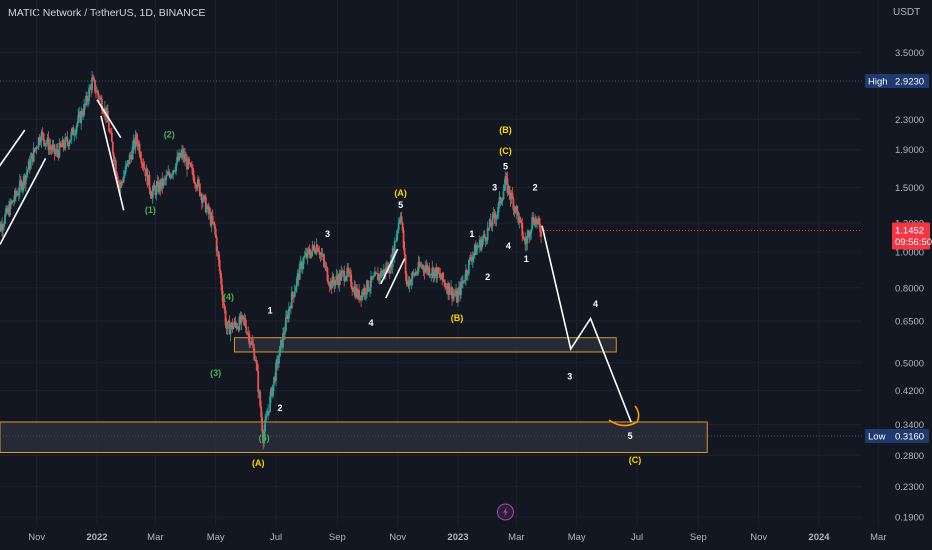  Describe the element at coordinates (913, 242) in the screenshot. I see `countdown-label: 09:56:50` at that location.